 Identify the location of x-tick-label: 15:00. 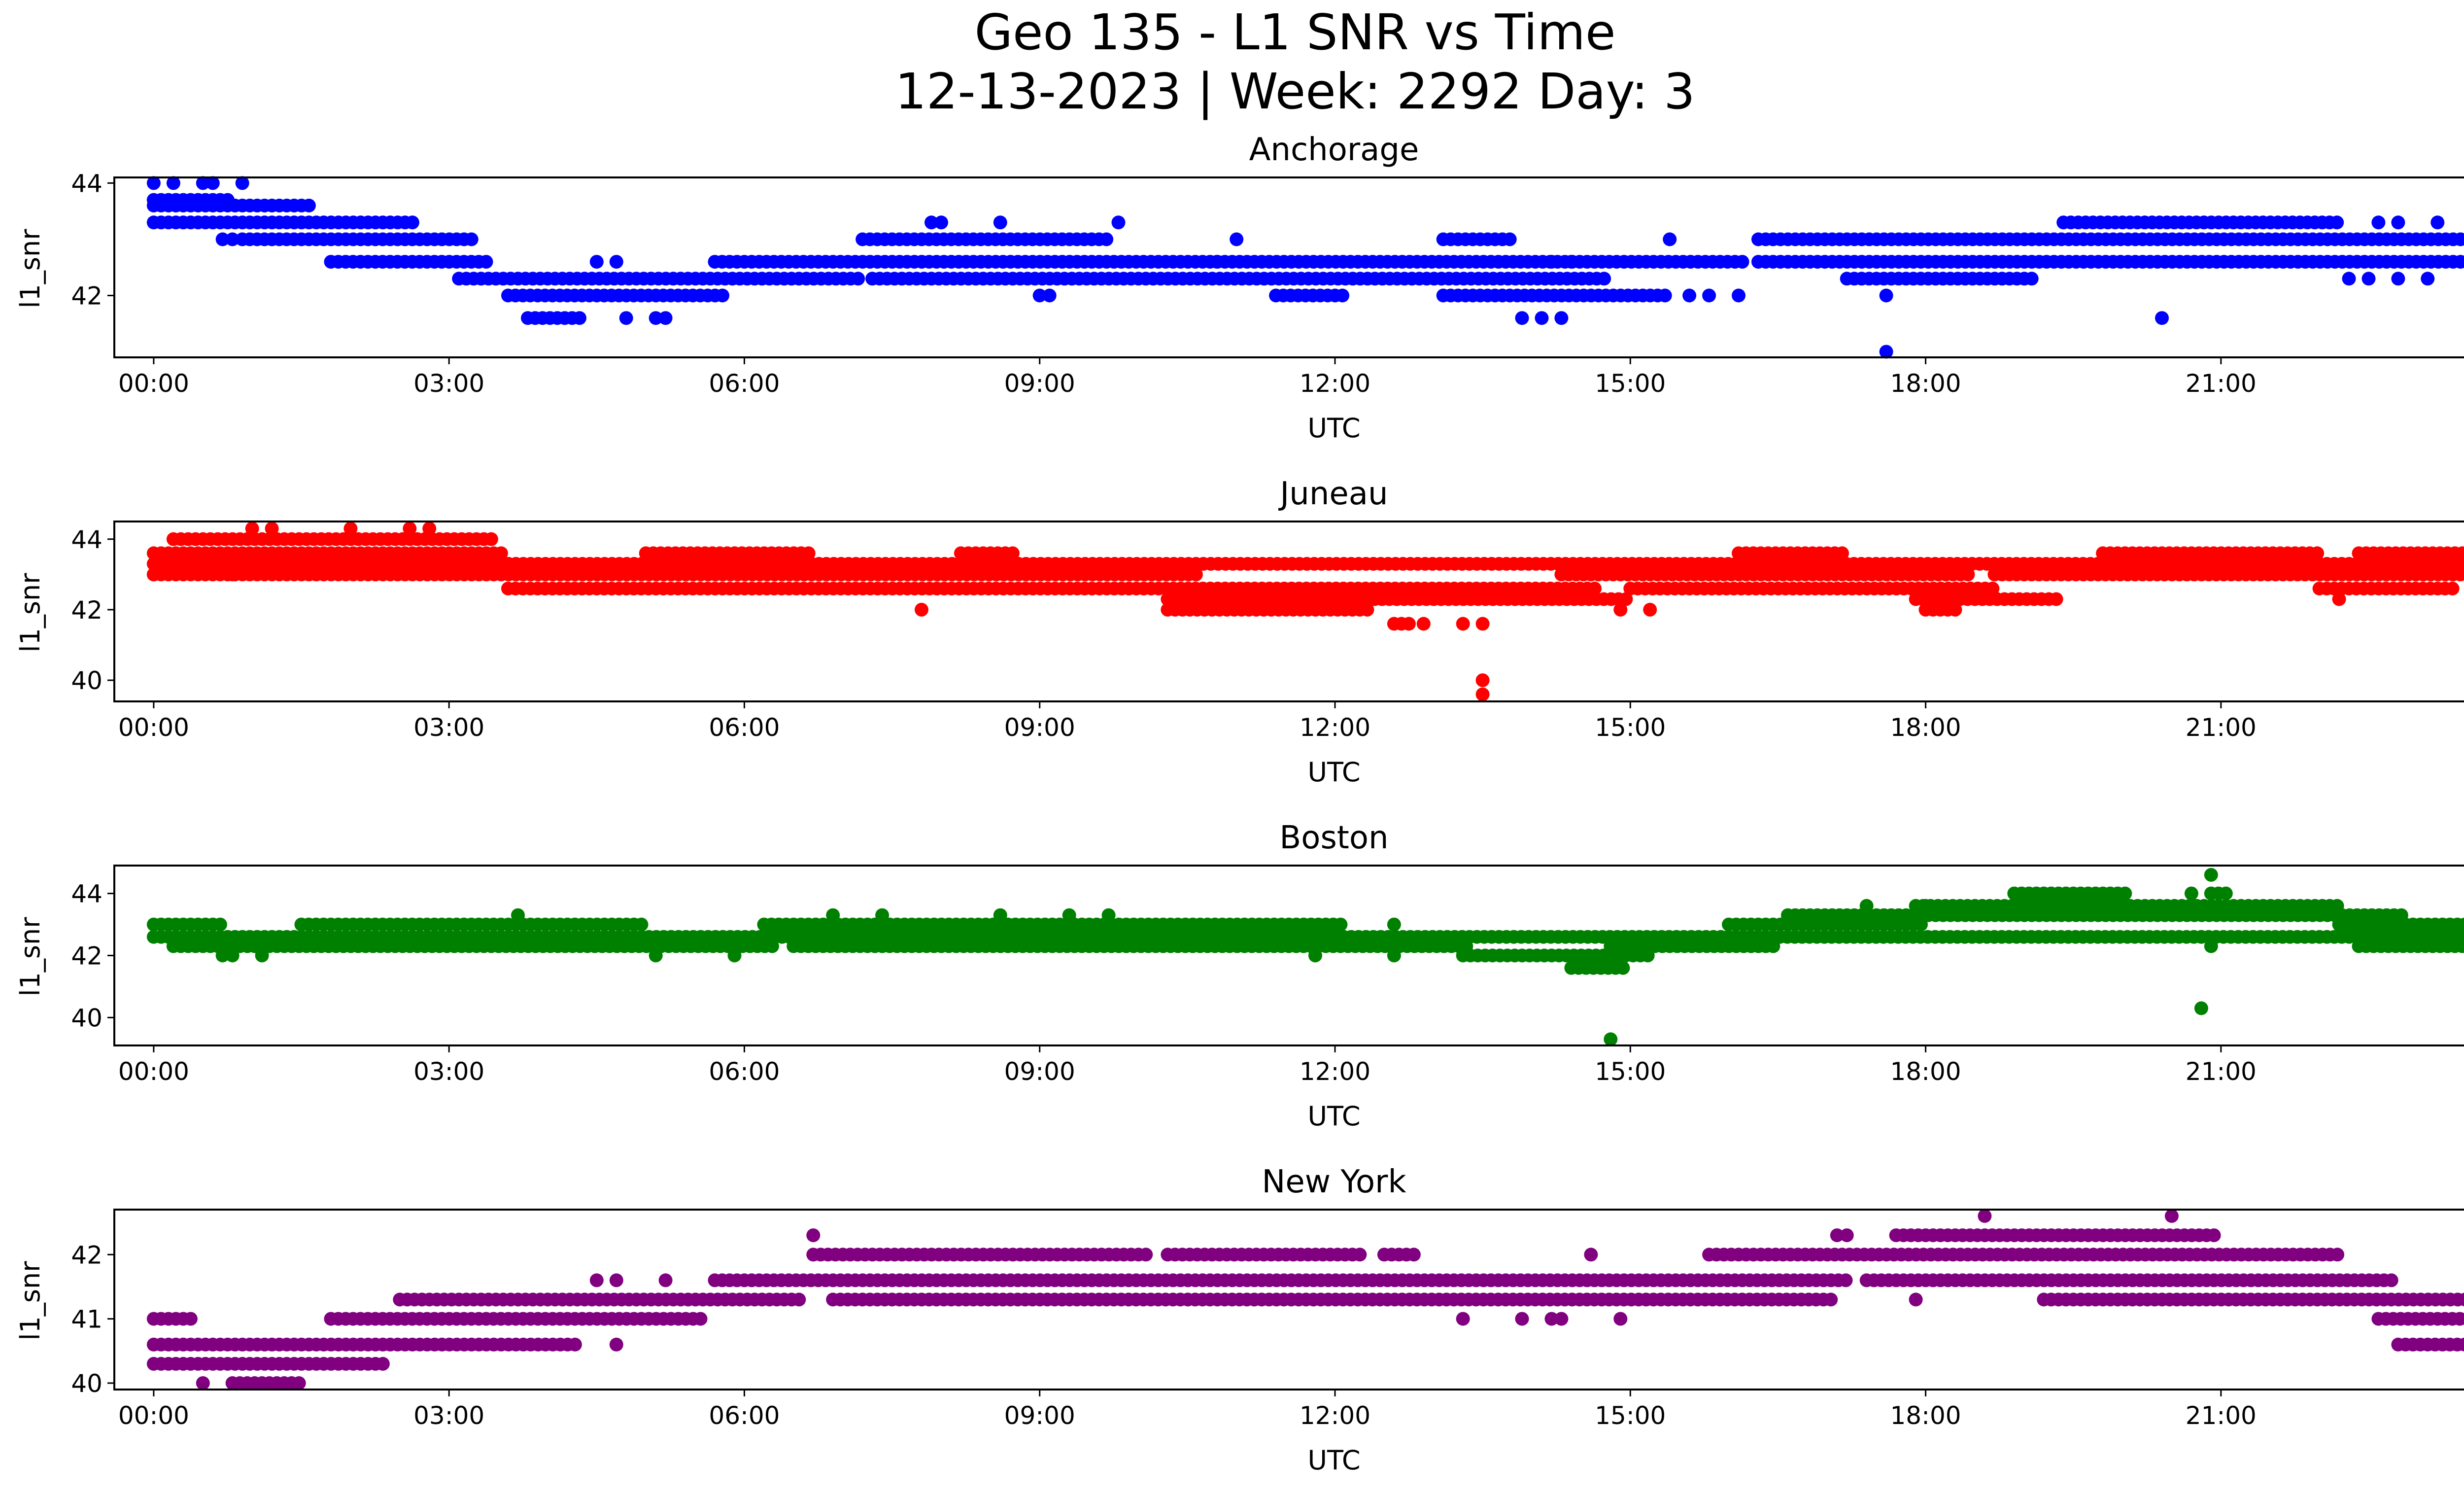
(1630, 383).